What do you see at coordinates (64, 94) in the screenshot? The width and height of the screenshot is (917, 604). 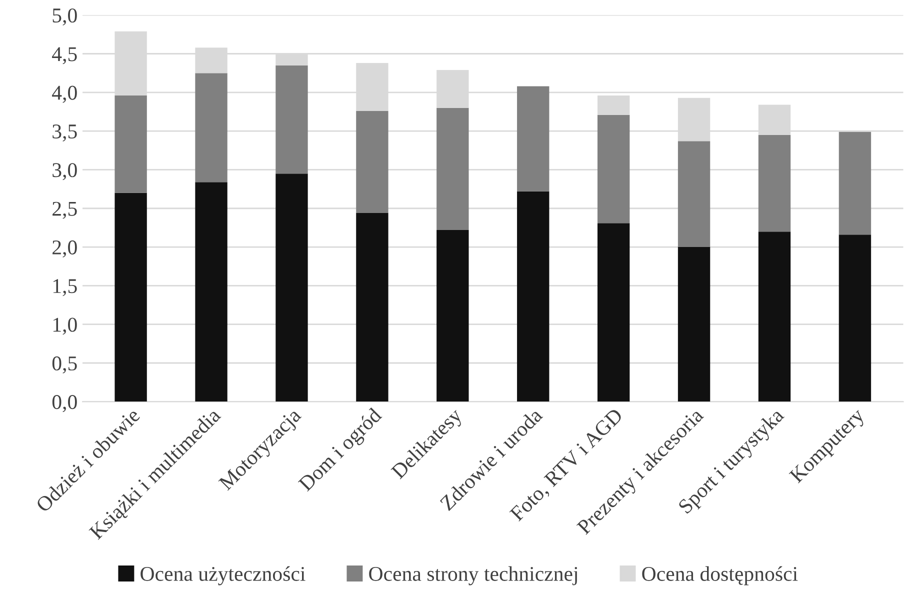 I see `y-tick-label: 4,0` at bounding box center [64, 94].